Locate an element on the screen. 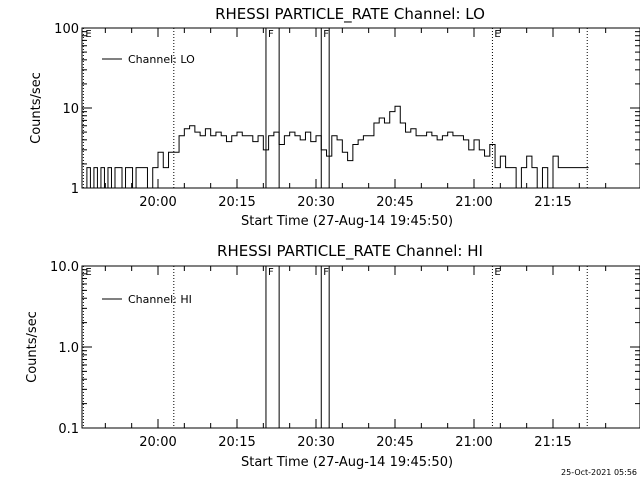  y-tick-label: 1 is located at coordinates (75, 189).